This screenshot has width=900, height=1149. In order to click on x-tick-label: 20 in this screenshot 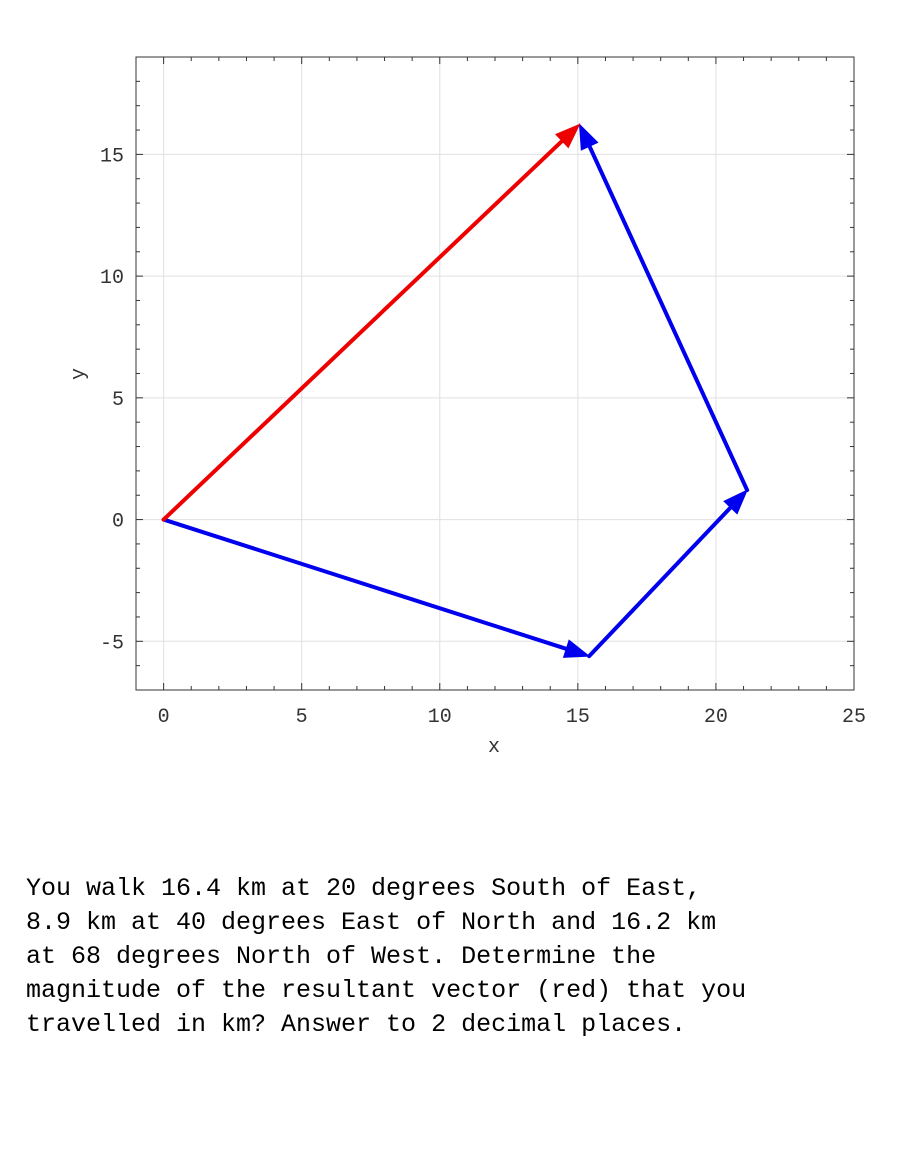, I will do `click(716, 717)`.